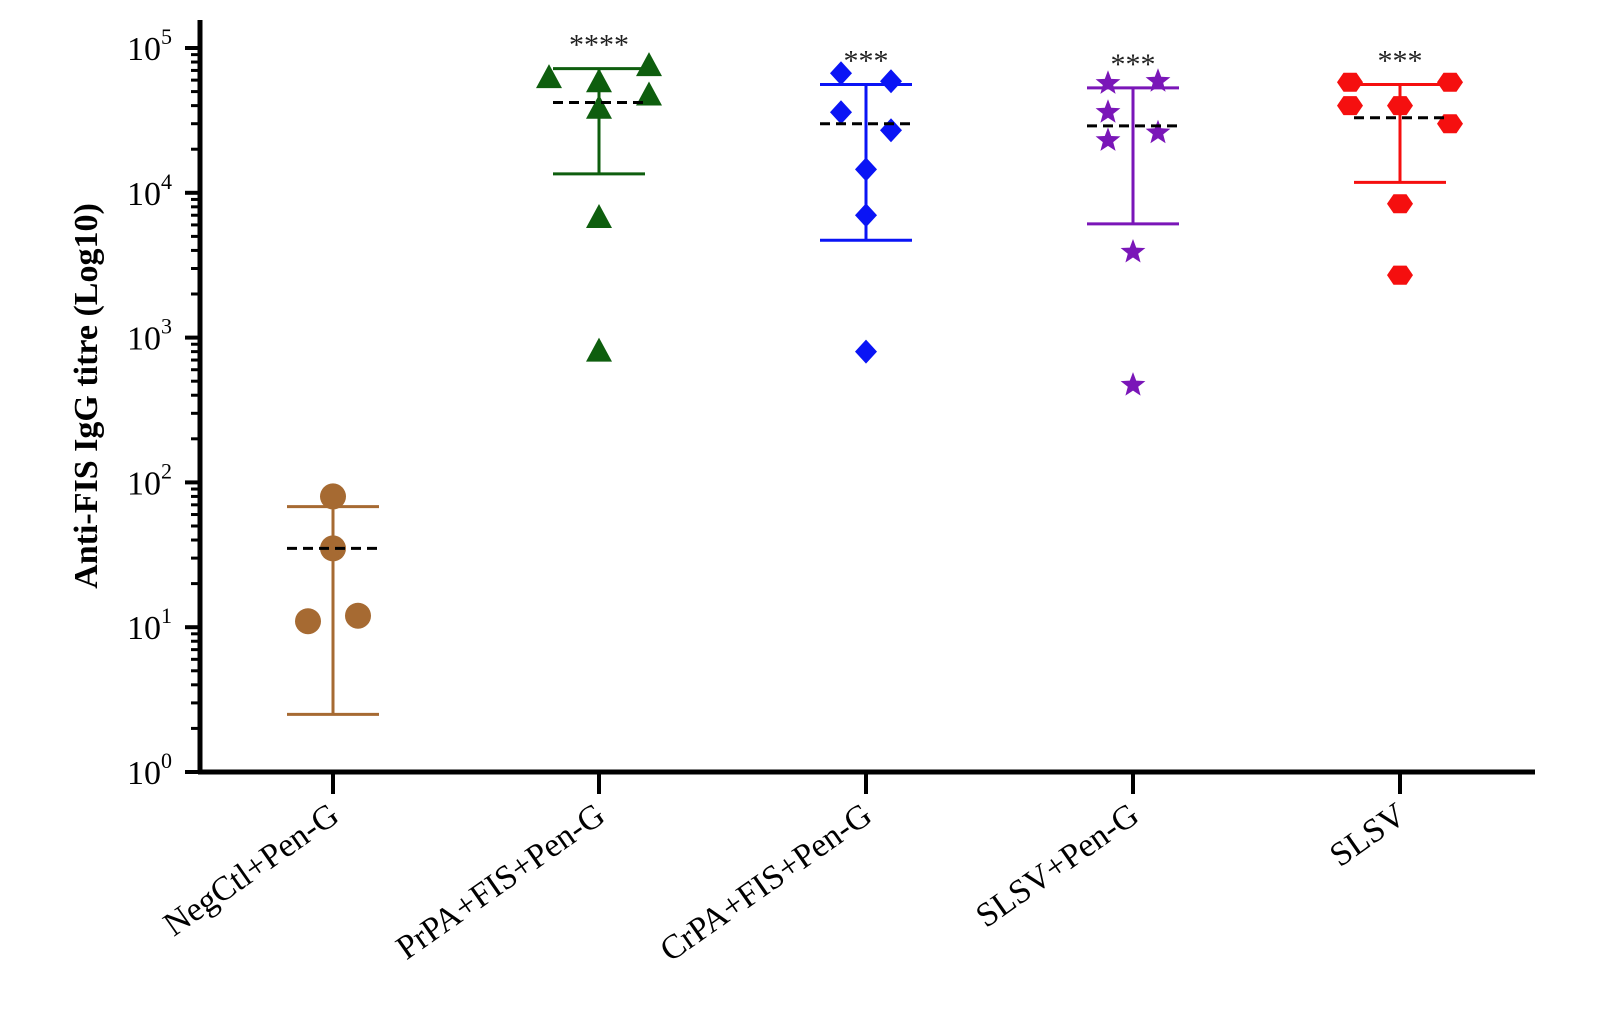 The image size is (1600, 1035). I want to click on y-tick-label: 10³, so click(149, 336).